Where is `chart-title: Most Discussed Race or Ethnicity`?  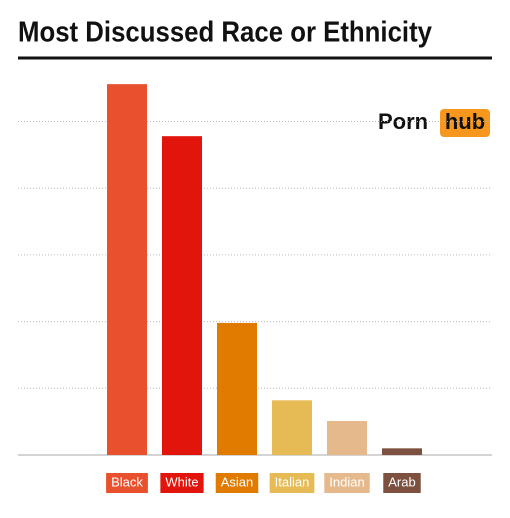
chart-title: Most Discussed Race or Ethnicity is located at coordinates (225, 33).